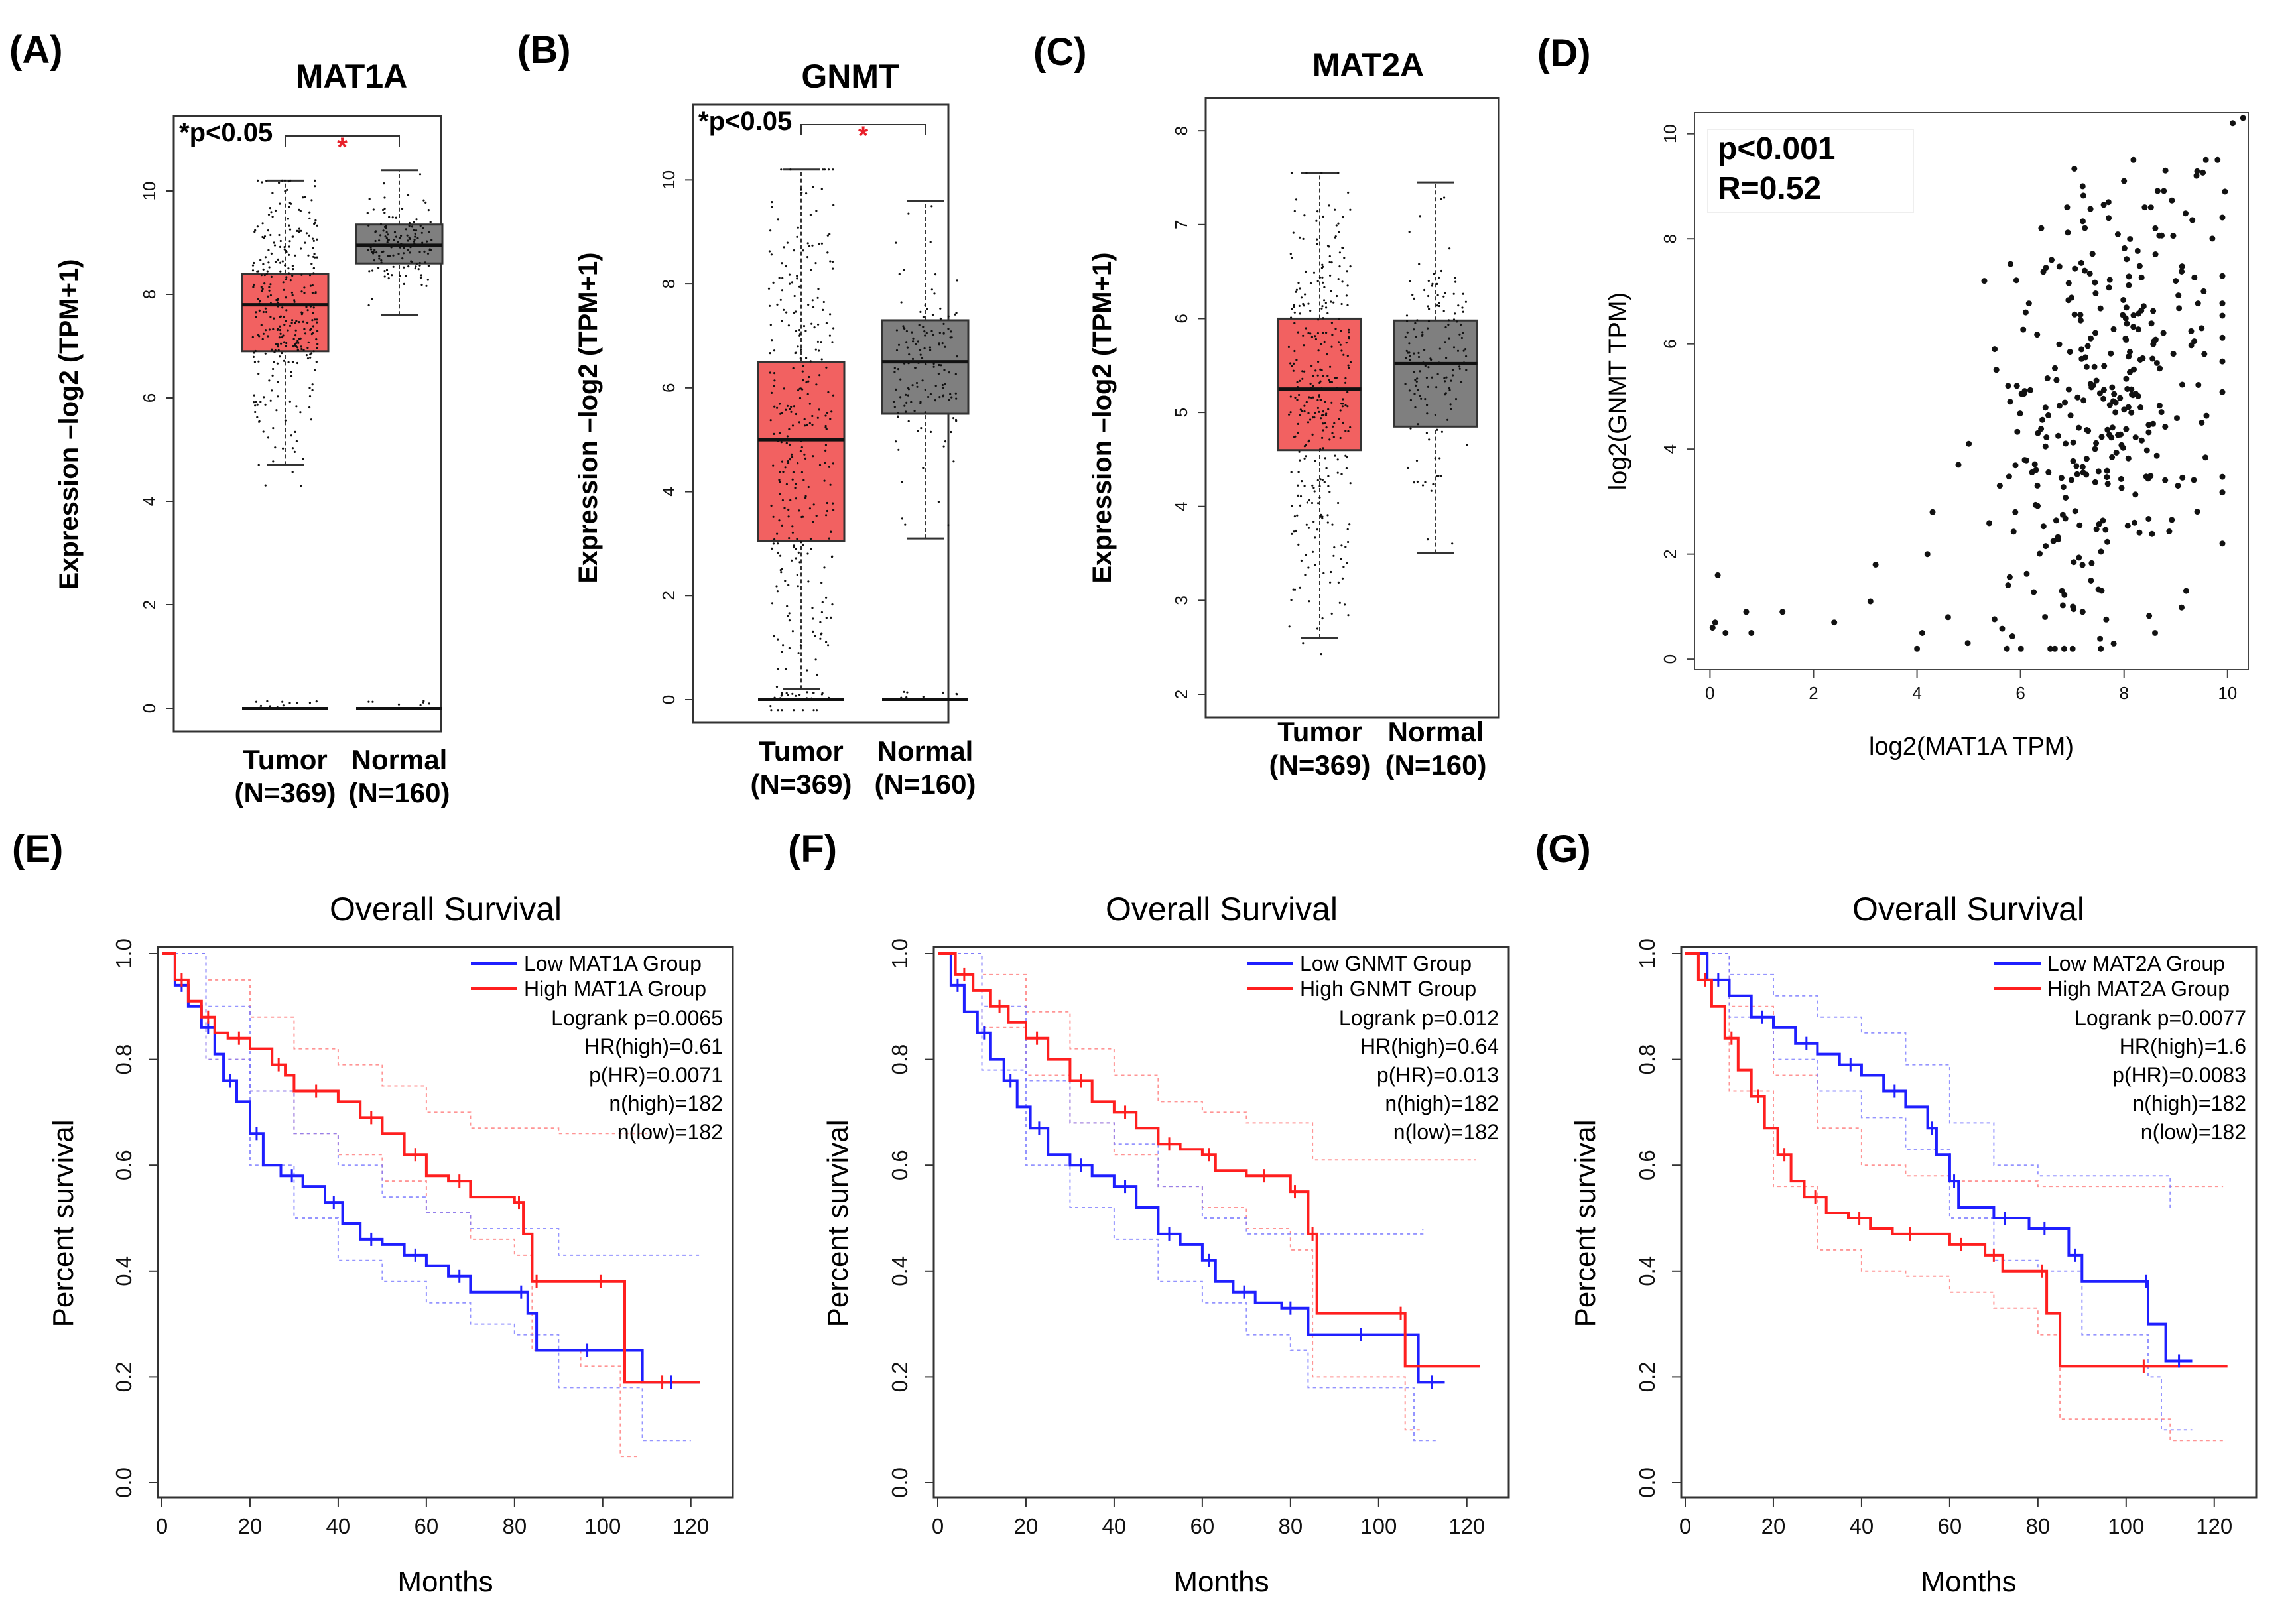  I want to click on y-tick-label: 8, so click(1670, 238).